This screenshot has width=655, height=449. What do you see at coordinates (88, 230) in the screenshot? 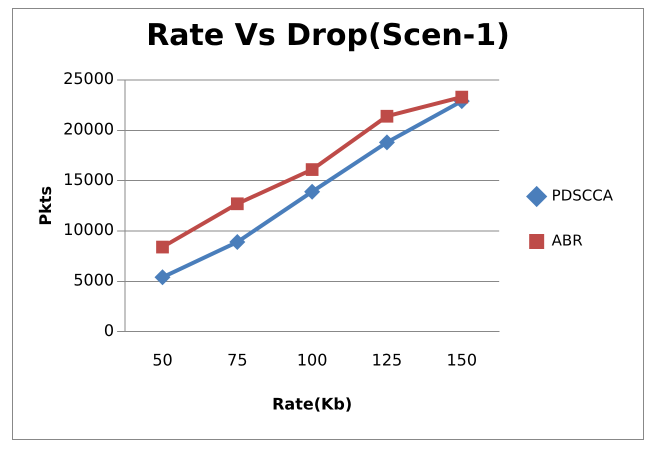
I see `y-tick-label: 10000` at bounding box center [88, 230].